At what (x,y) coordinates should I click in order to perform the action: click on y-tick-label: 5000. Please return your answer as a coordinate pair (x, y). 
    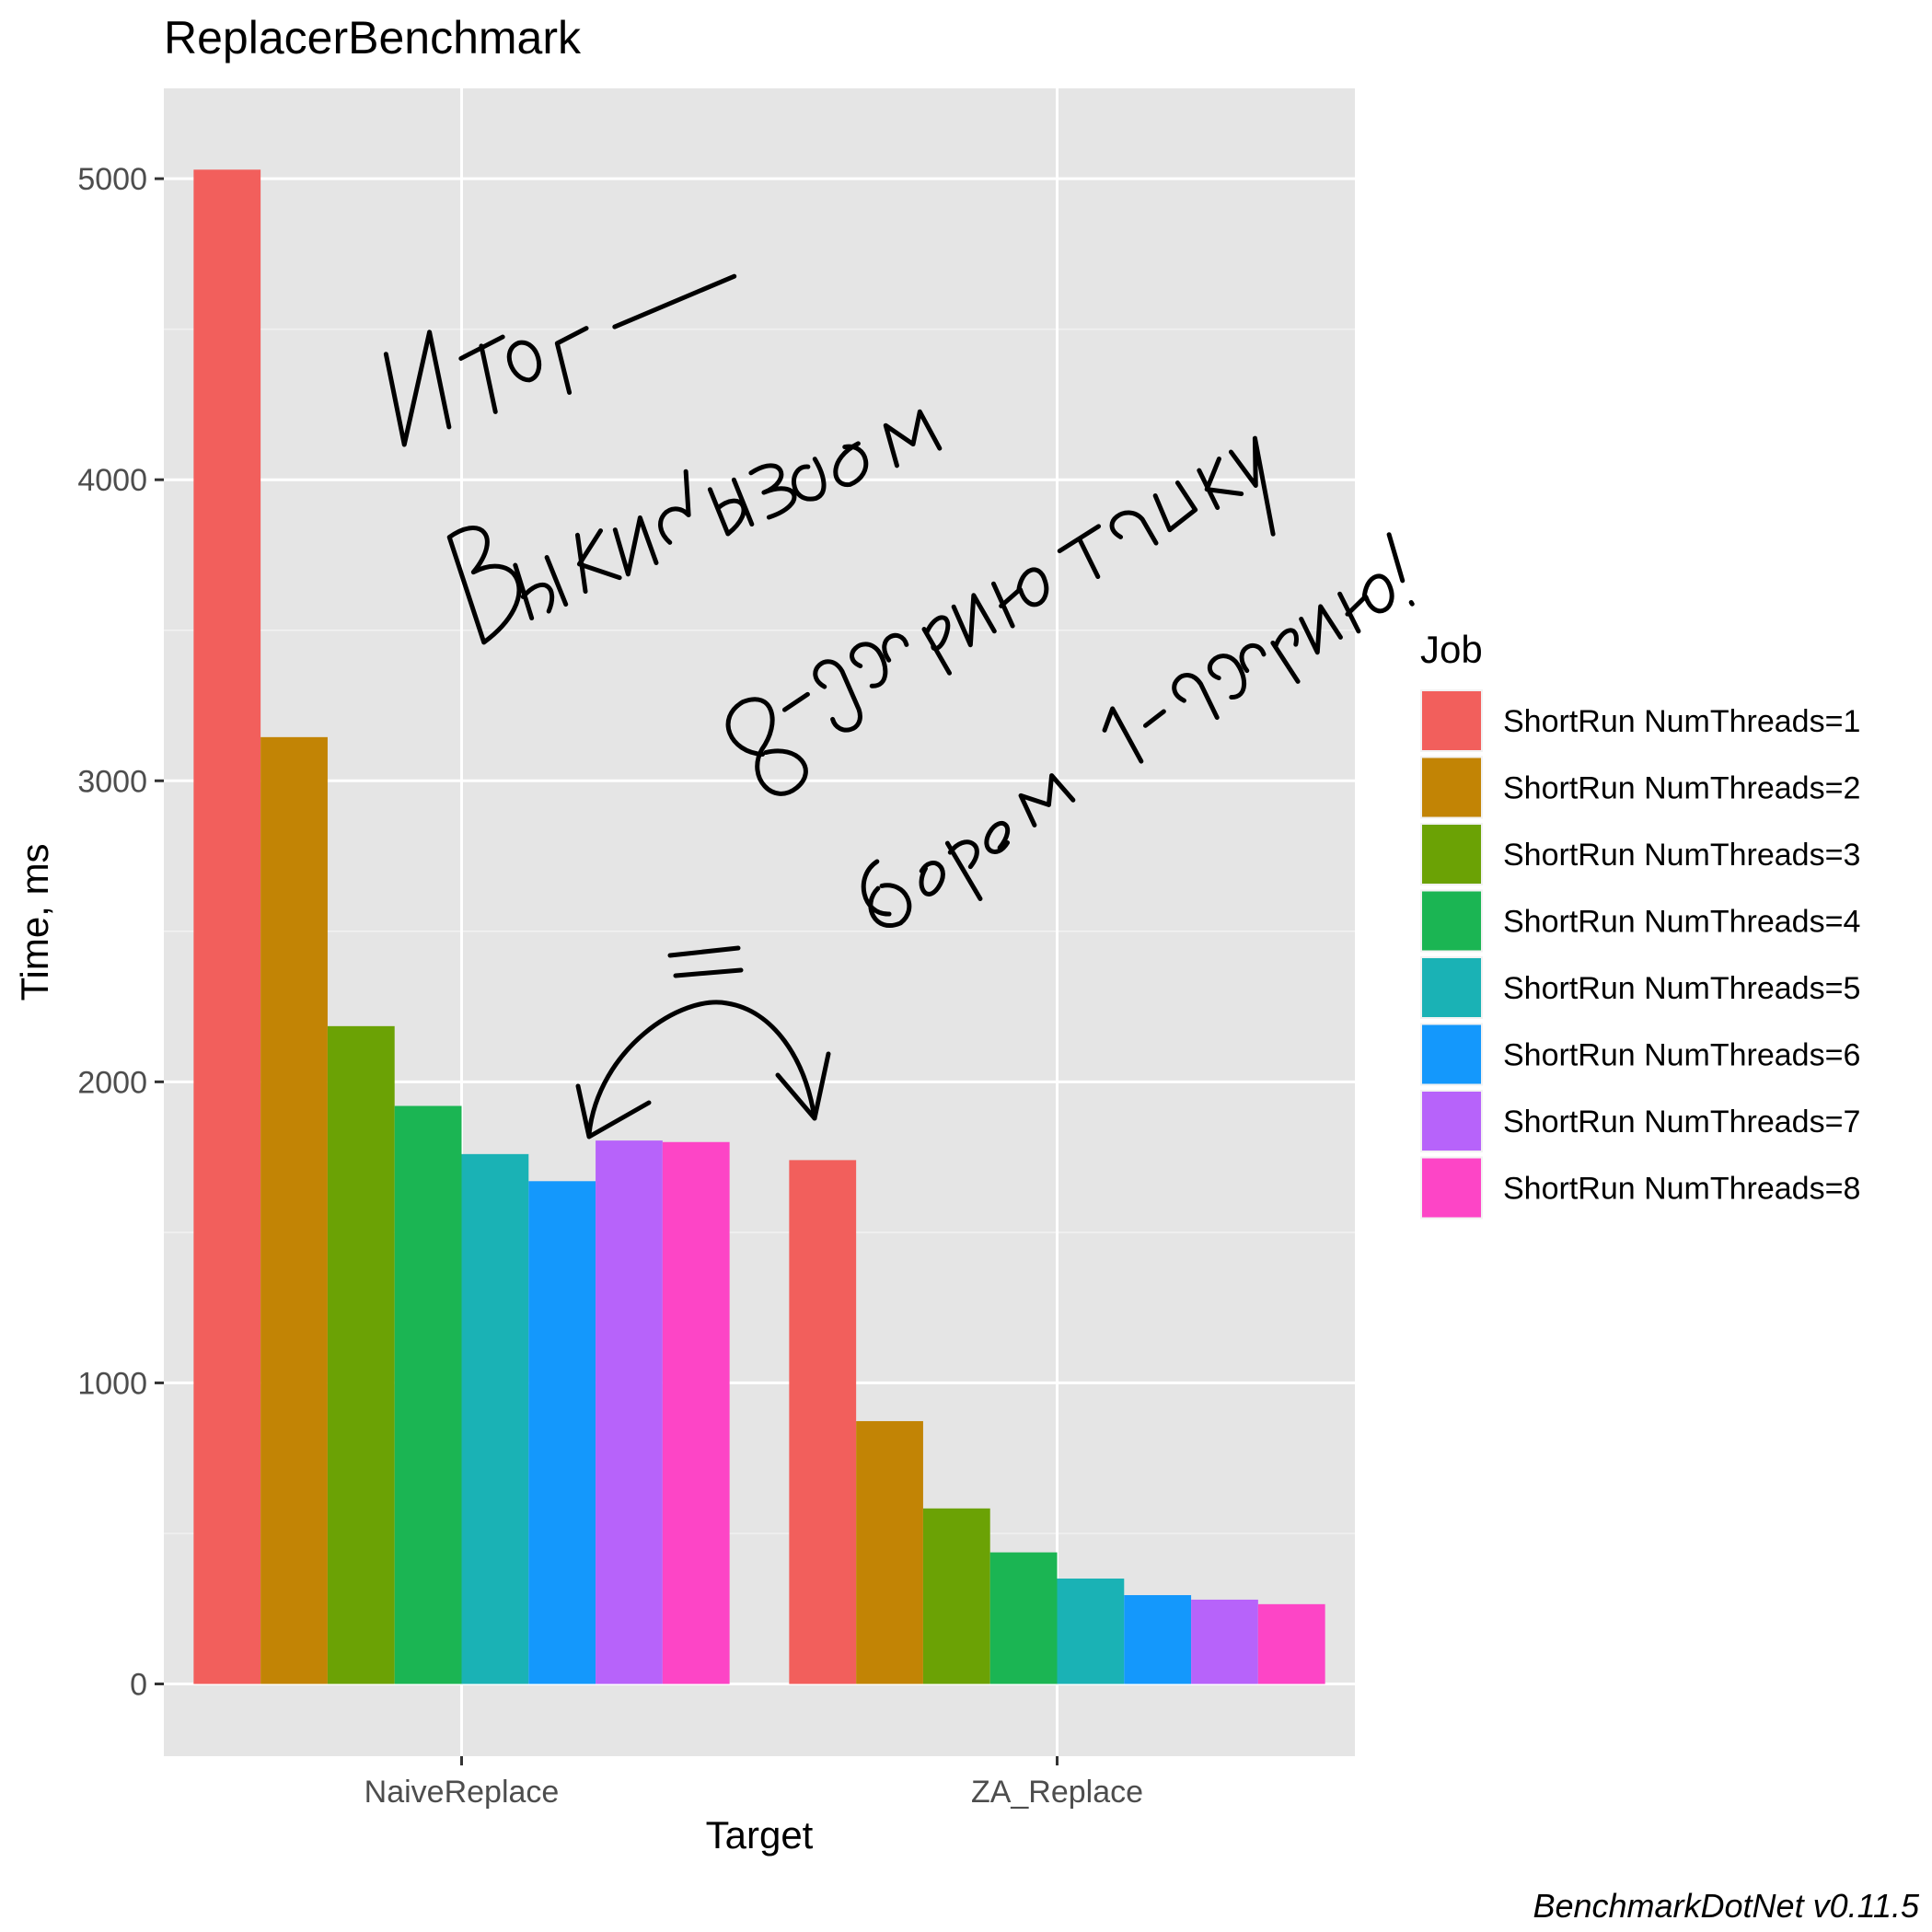
    Looking at the image, I should click on (112, 180).